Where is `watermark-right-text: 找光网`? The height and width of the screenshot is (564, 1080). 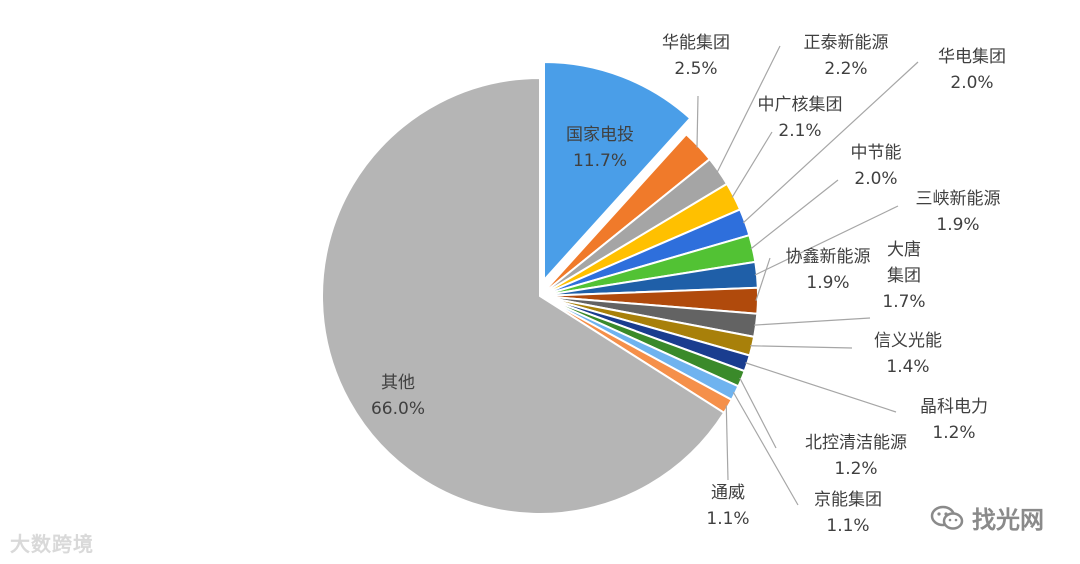
watermark-right-text: 找光网 is located at coordinates (1008, 520).